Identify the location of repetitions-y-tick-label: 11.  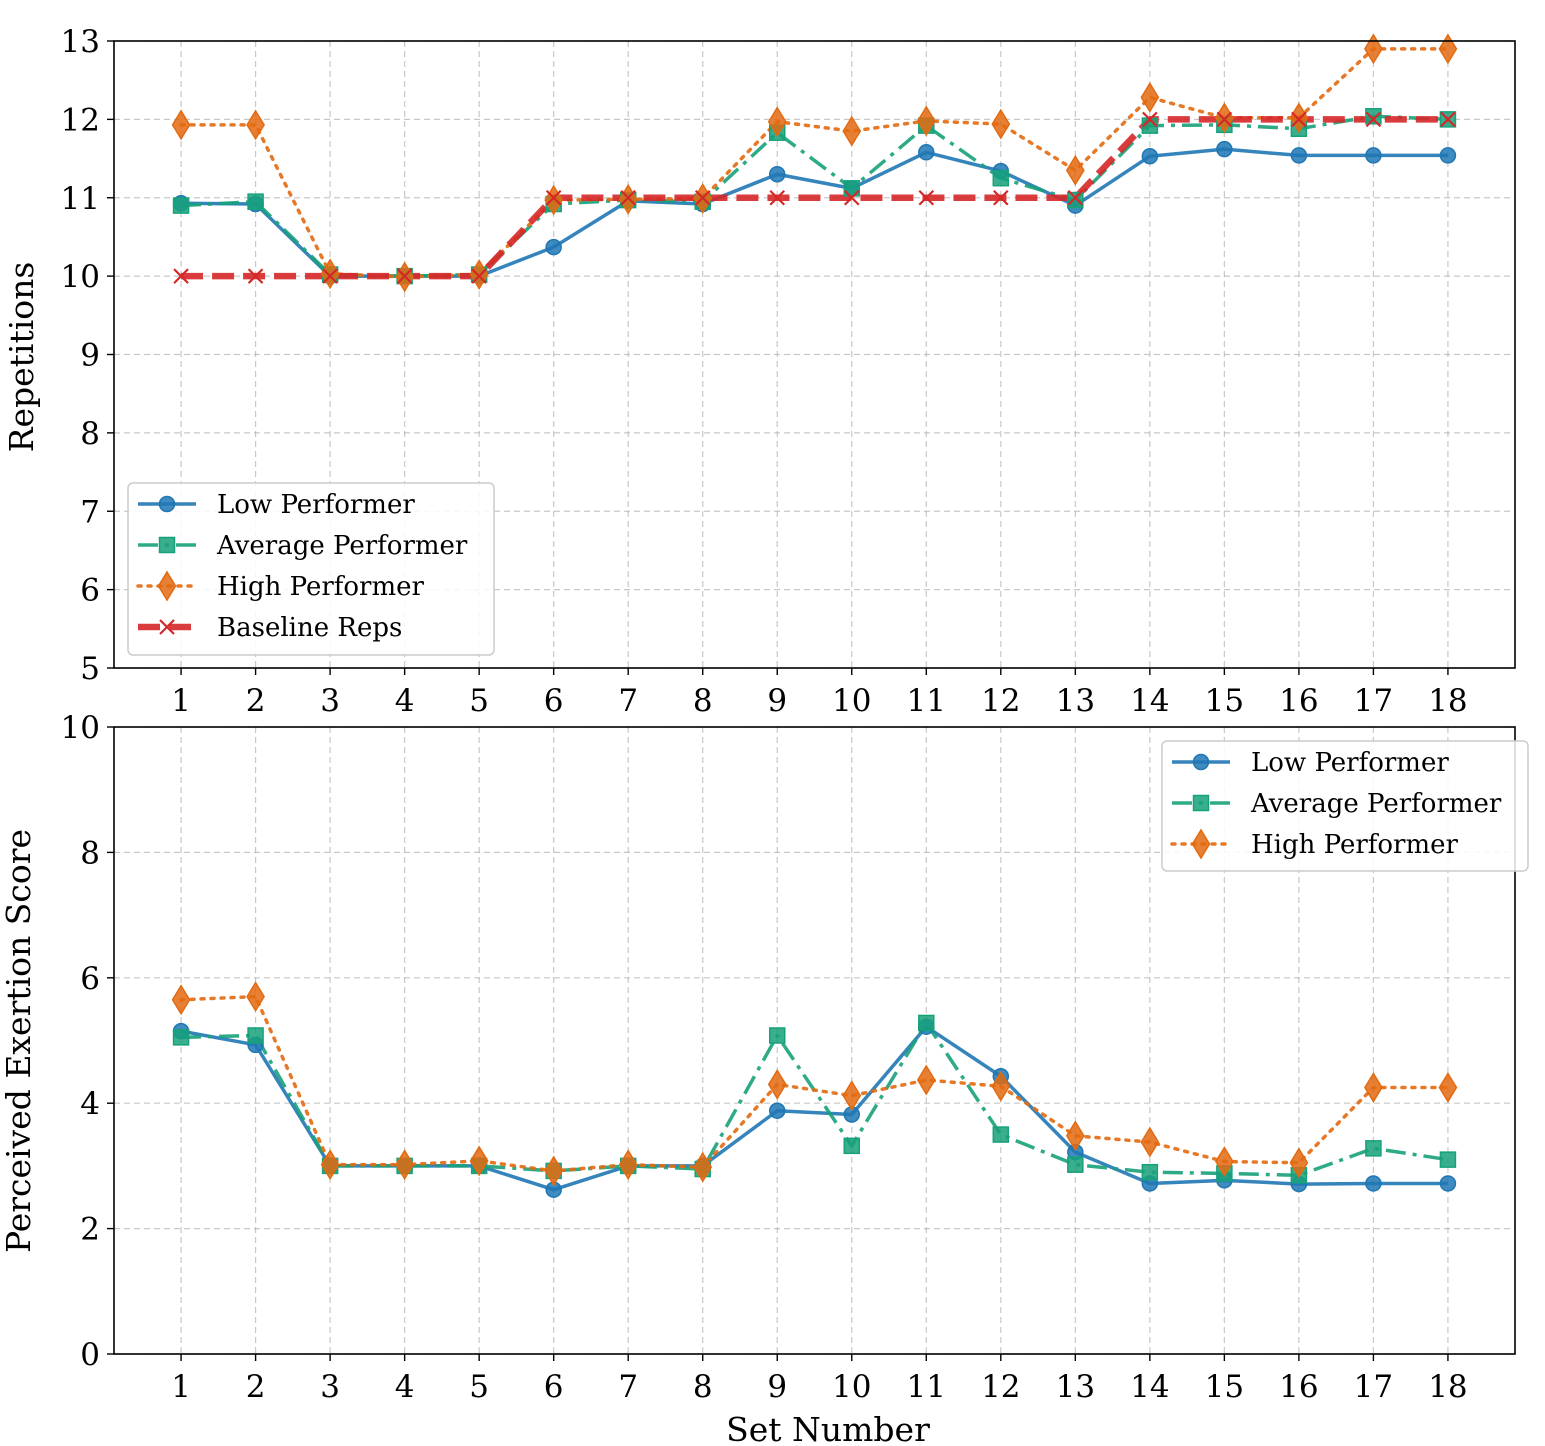
(80, 199).